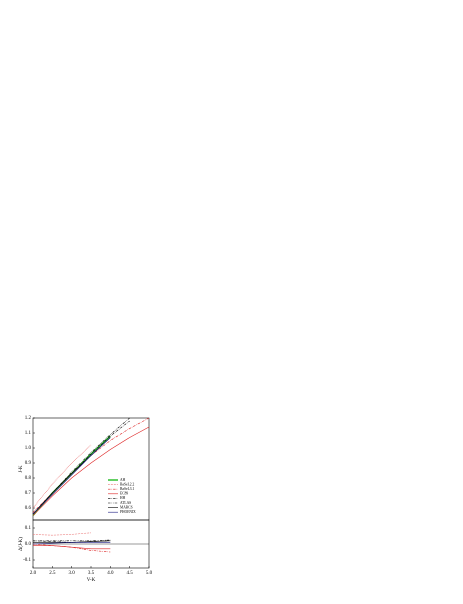  I want to click on y-tick-label: 0.0, so click(28, 544).